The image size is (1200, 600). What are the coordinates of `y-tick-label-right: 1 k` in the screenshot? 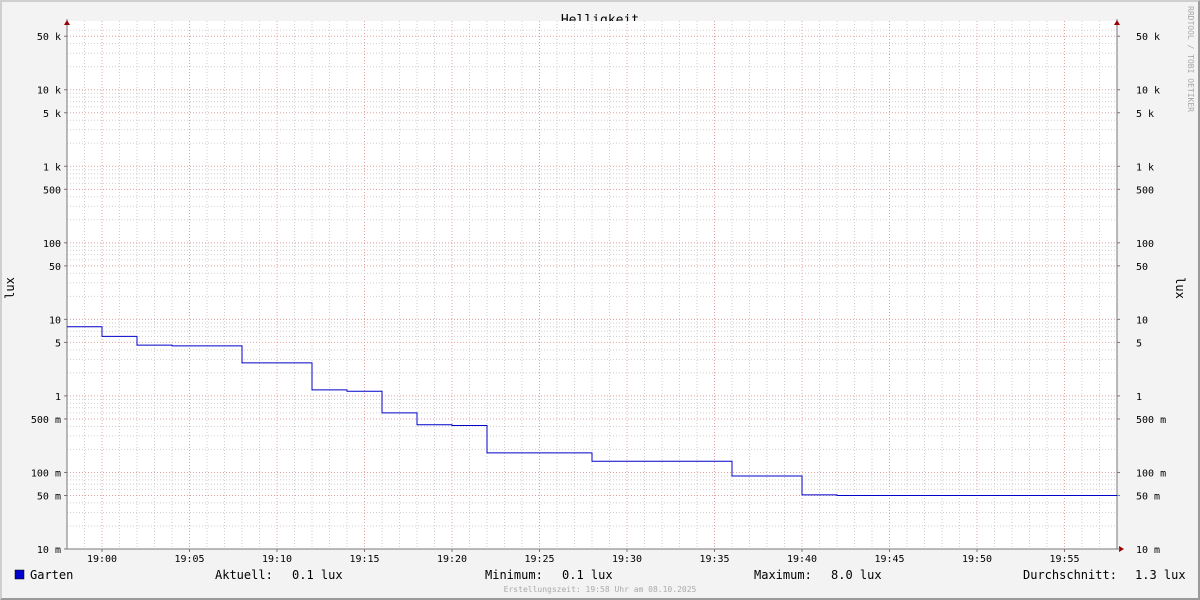 It's located at (1145, 167).